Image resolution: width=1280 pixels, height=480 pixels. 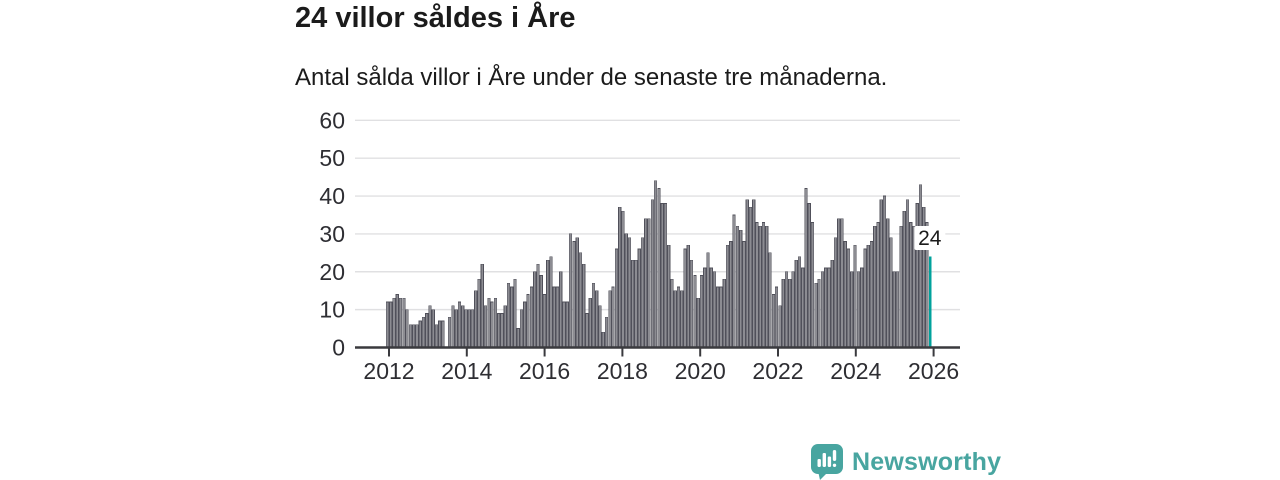 I want to click on y-axis-label: 0, so click(x=338, y=348).